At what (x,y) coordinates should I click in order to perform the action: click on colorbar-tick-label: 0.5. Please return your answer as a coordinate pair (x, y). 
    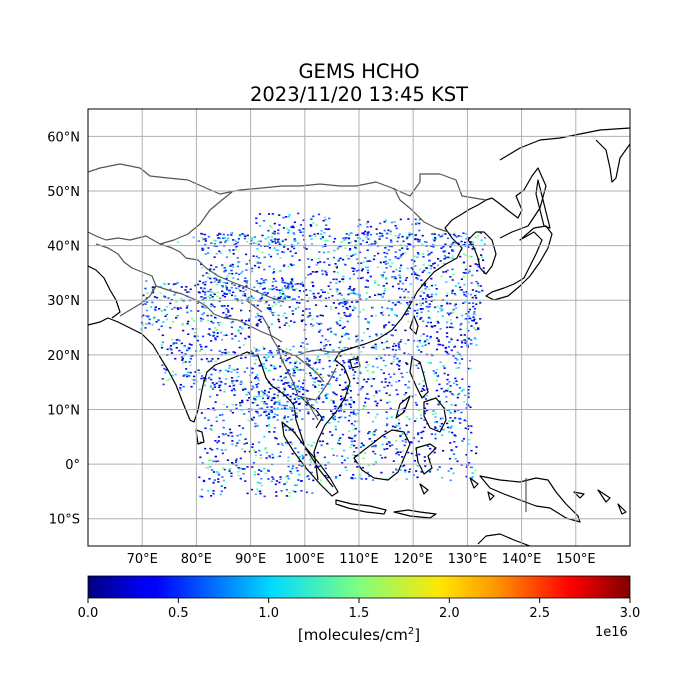
    Looking at the image, I should click on (178, 613).